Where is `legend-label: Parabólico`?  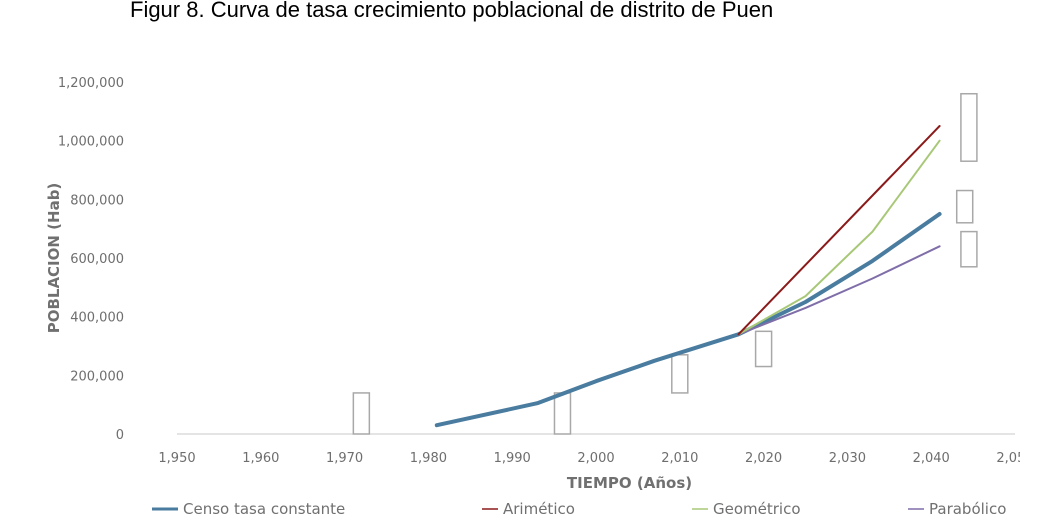 legend-label: Parabólico is located at coordinates (967, 509).